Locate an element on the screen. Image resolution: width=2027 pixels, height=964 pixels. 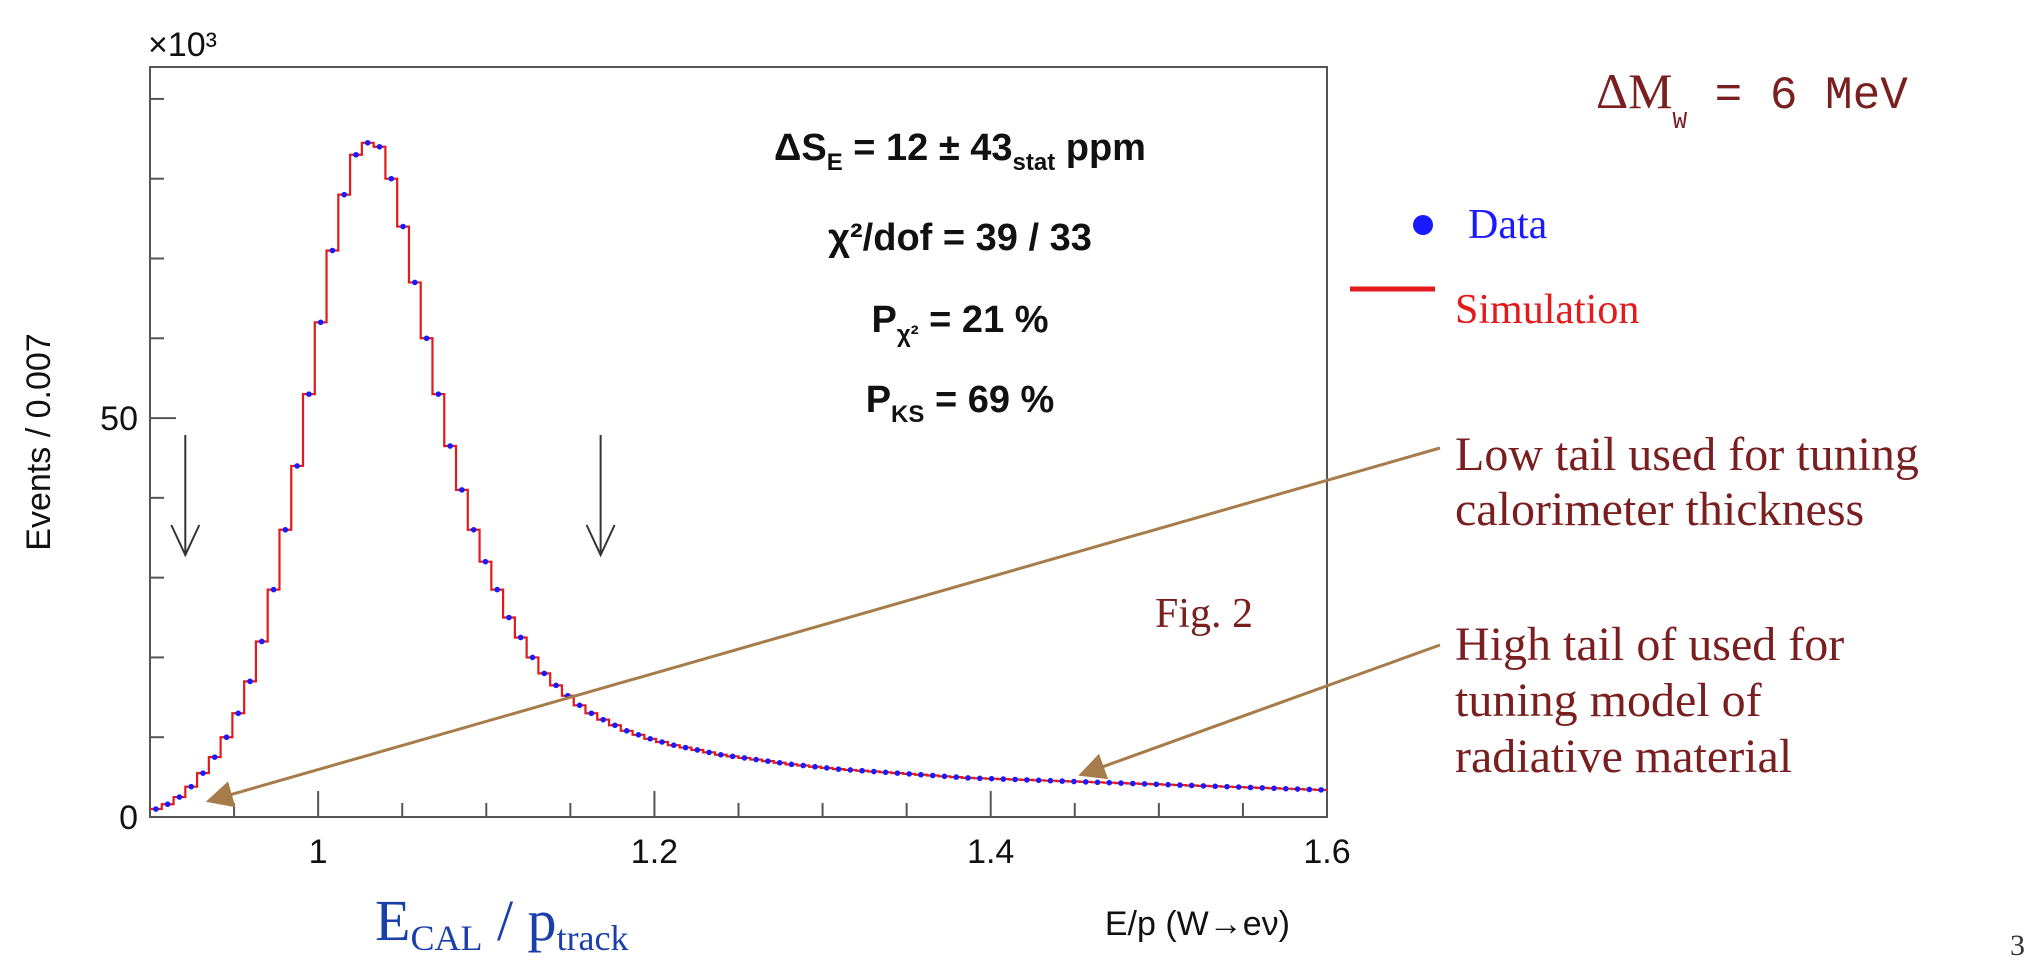
fig-label: Fig. 2 is located at coordinates (1204, 614).